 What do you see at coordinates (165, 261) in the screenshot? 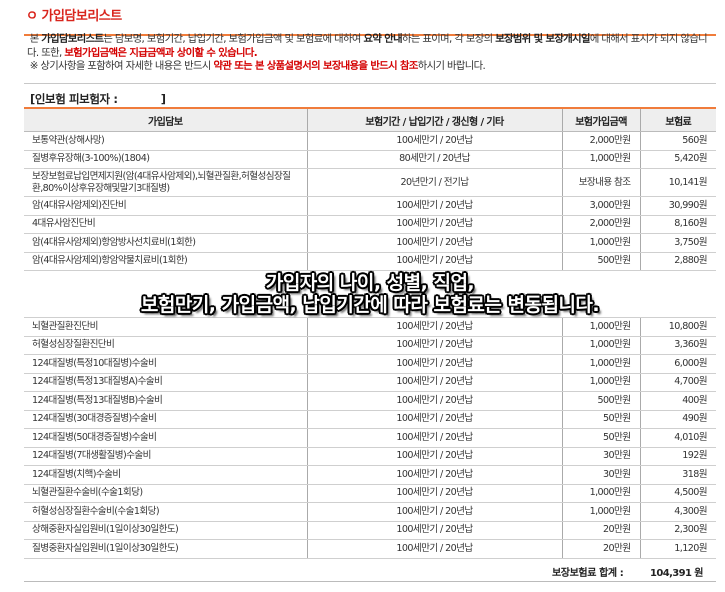
I see `coverage-name: 암(4대유사암제외)항암약물치료비(1회한)` at bounding box center [165, 261].